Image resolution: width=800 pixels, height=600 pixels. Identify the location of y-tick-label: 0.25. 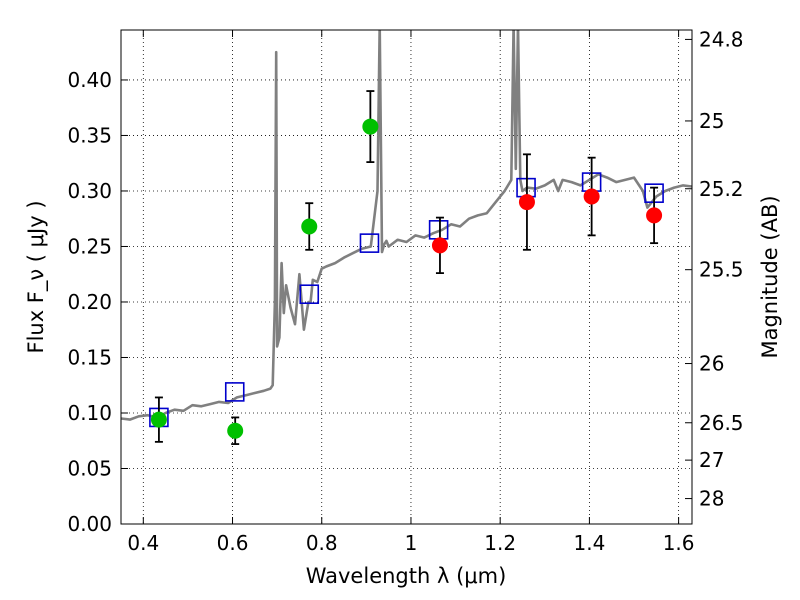
(89, 246).